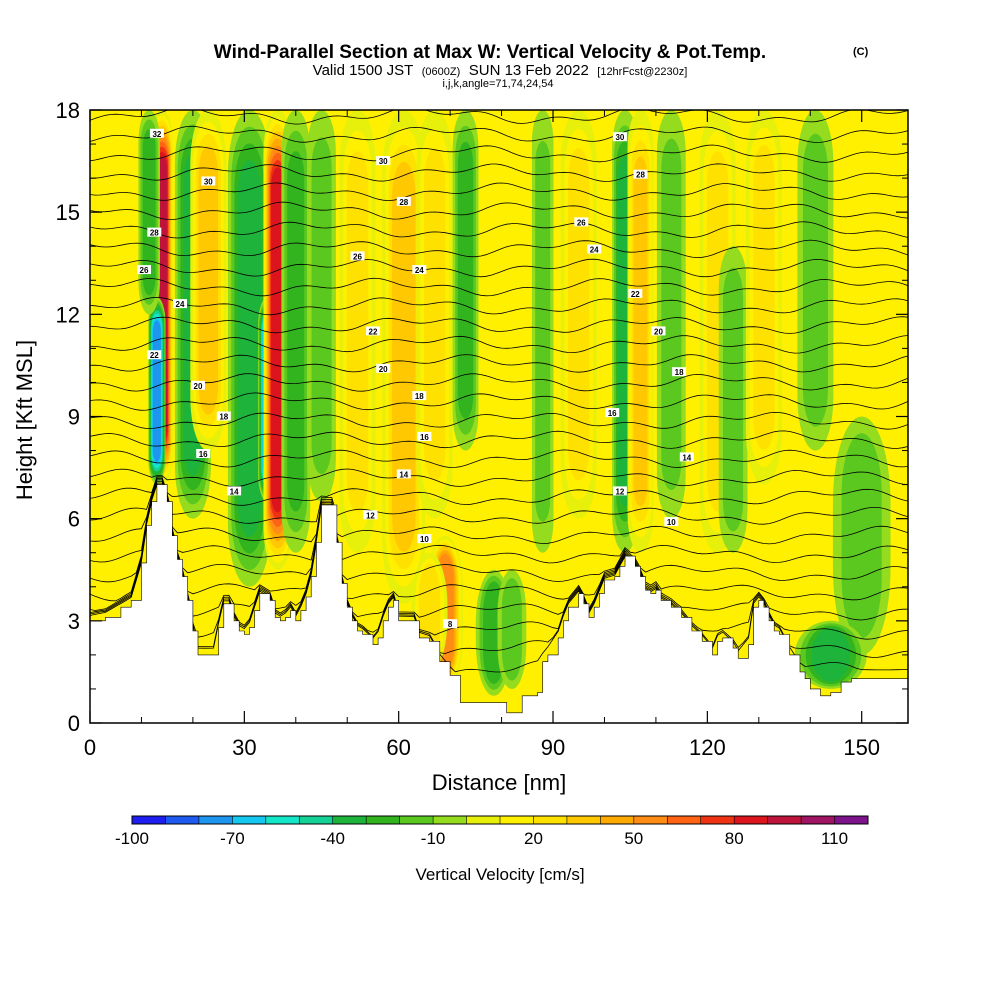 The height and width of the screenshot is (1000, 1000). Describe the element at coordinates (132, 838) in the screenshot. I see `colorbar-tick-label: -100` at that location.